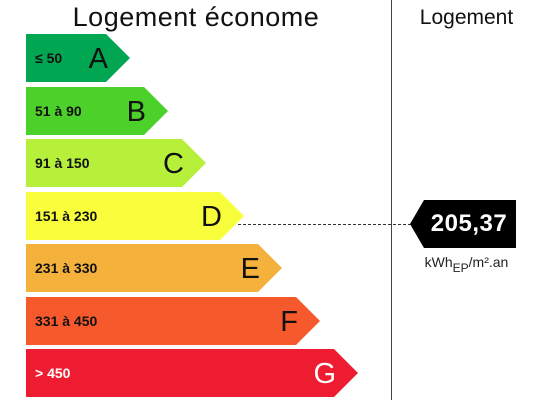 The width and height of the screenshot is (540, 400). I want to click on energy-class-bar-d-shape, so click(135, 215).